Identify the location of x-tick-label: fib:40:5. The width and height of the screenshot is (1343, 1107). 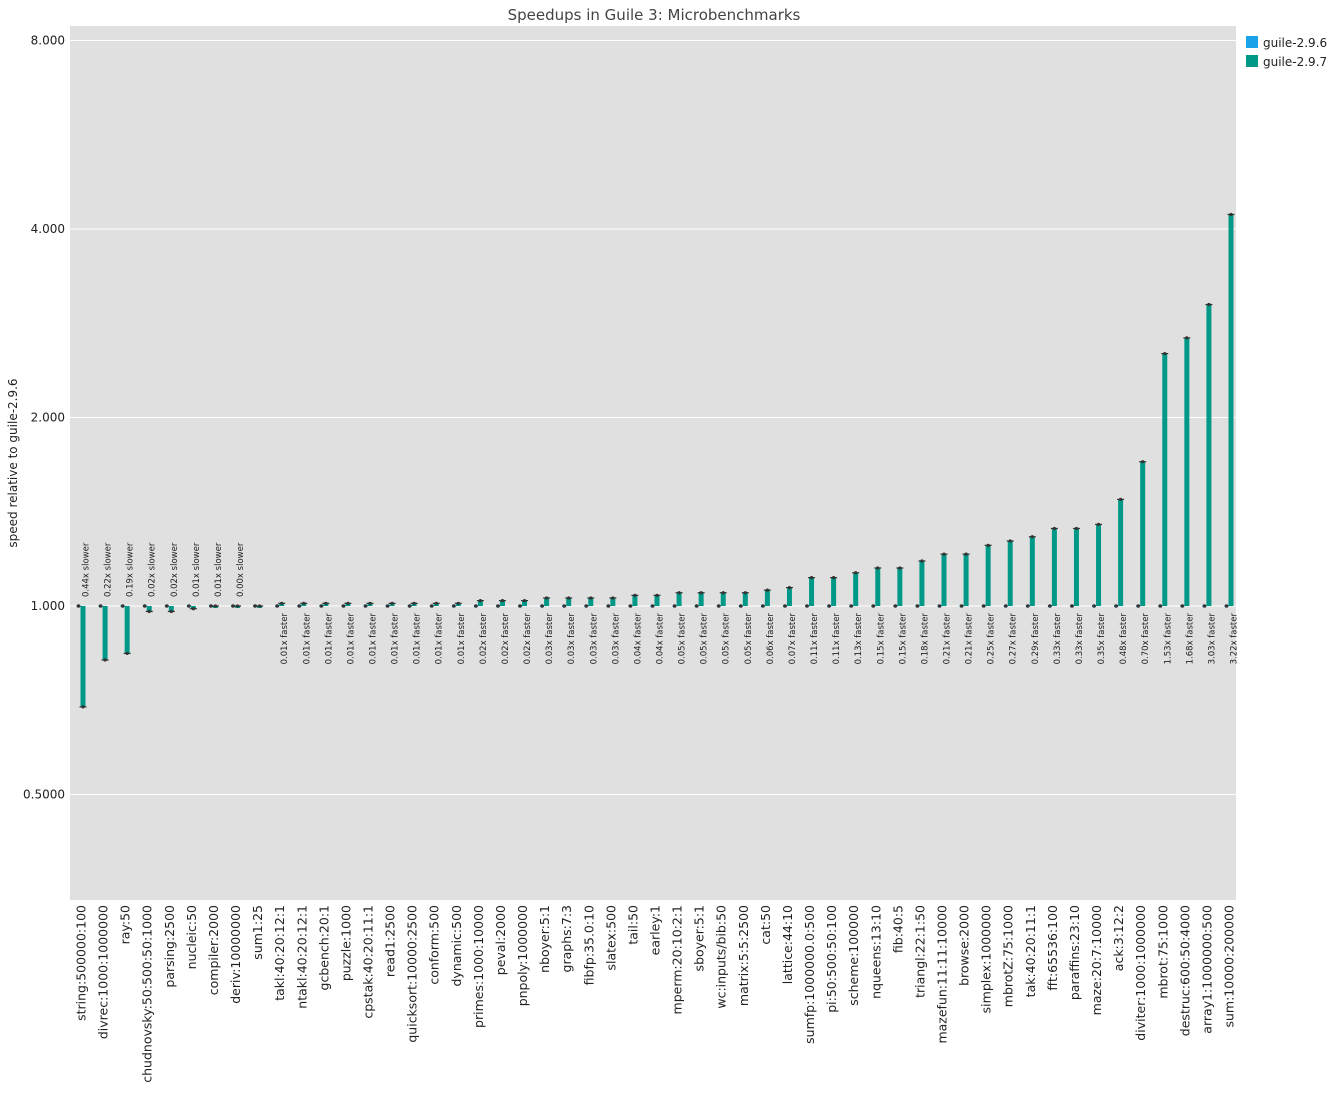
(897, 929).